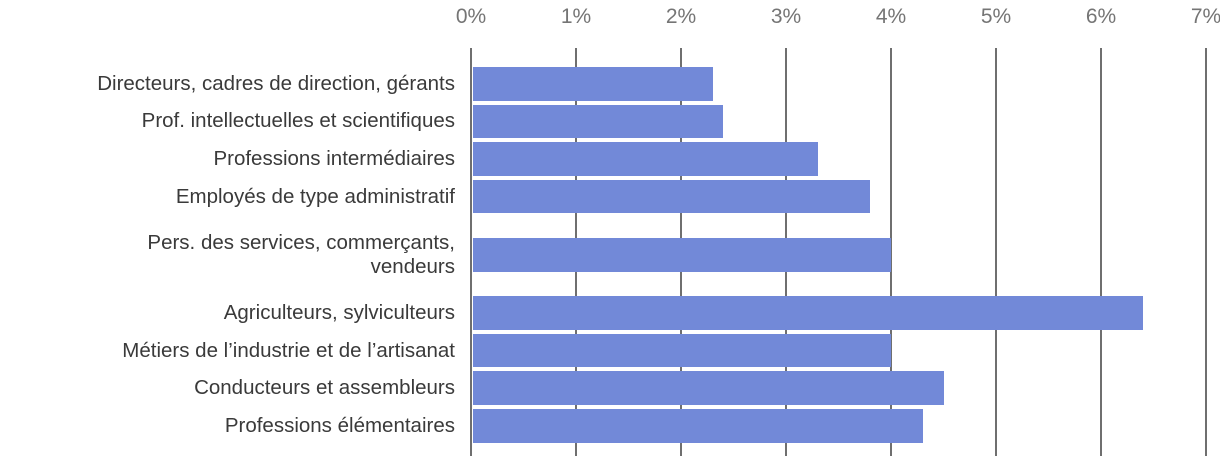 This screenshot has width=1220, height=458. Describe the element at coordinates (339, 425) in the screenshot. I see `category-label: Professions élémentaires` at that location.